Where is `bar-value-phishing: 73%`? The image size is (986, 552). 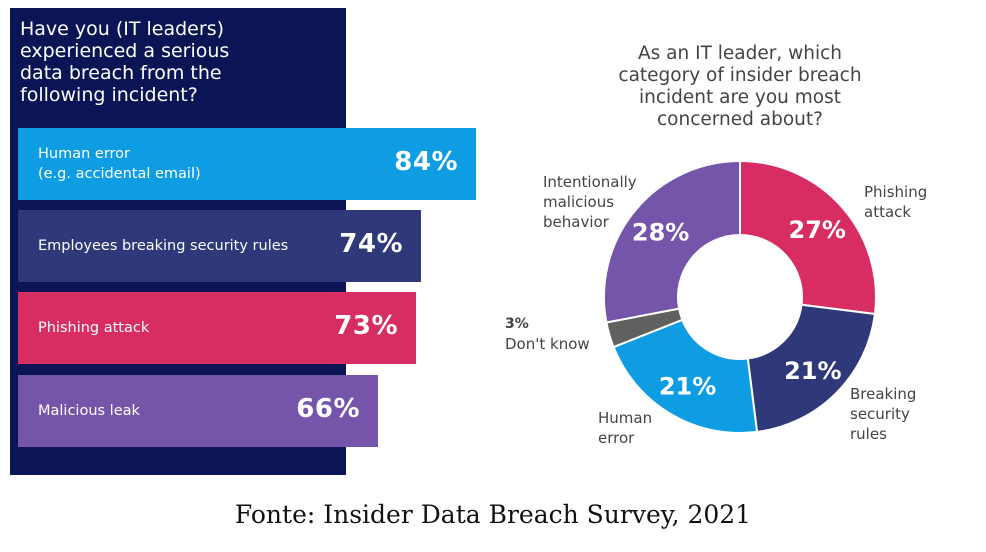
bar-value-phishing: 73% is located at coordinates (366, 326).